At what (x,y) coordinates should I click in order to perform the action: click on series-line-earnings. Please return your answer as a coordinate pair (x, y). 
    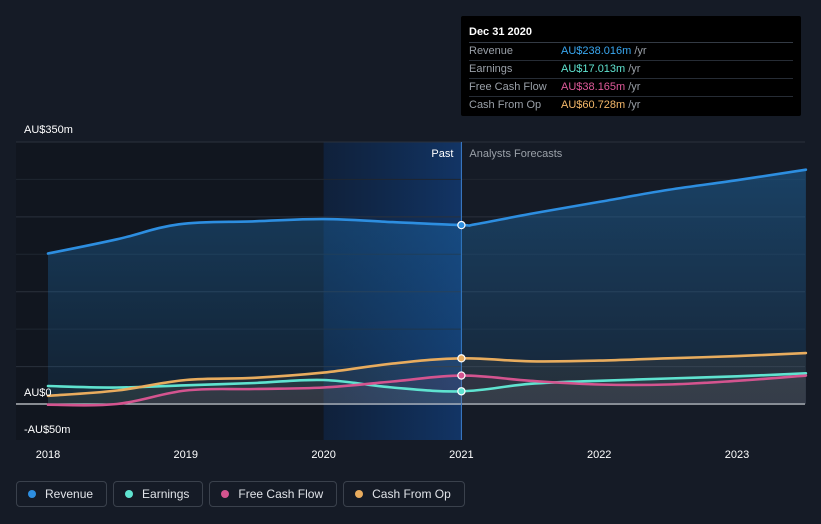
    Looking at the image, I should click on (427, 382).